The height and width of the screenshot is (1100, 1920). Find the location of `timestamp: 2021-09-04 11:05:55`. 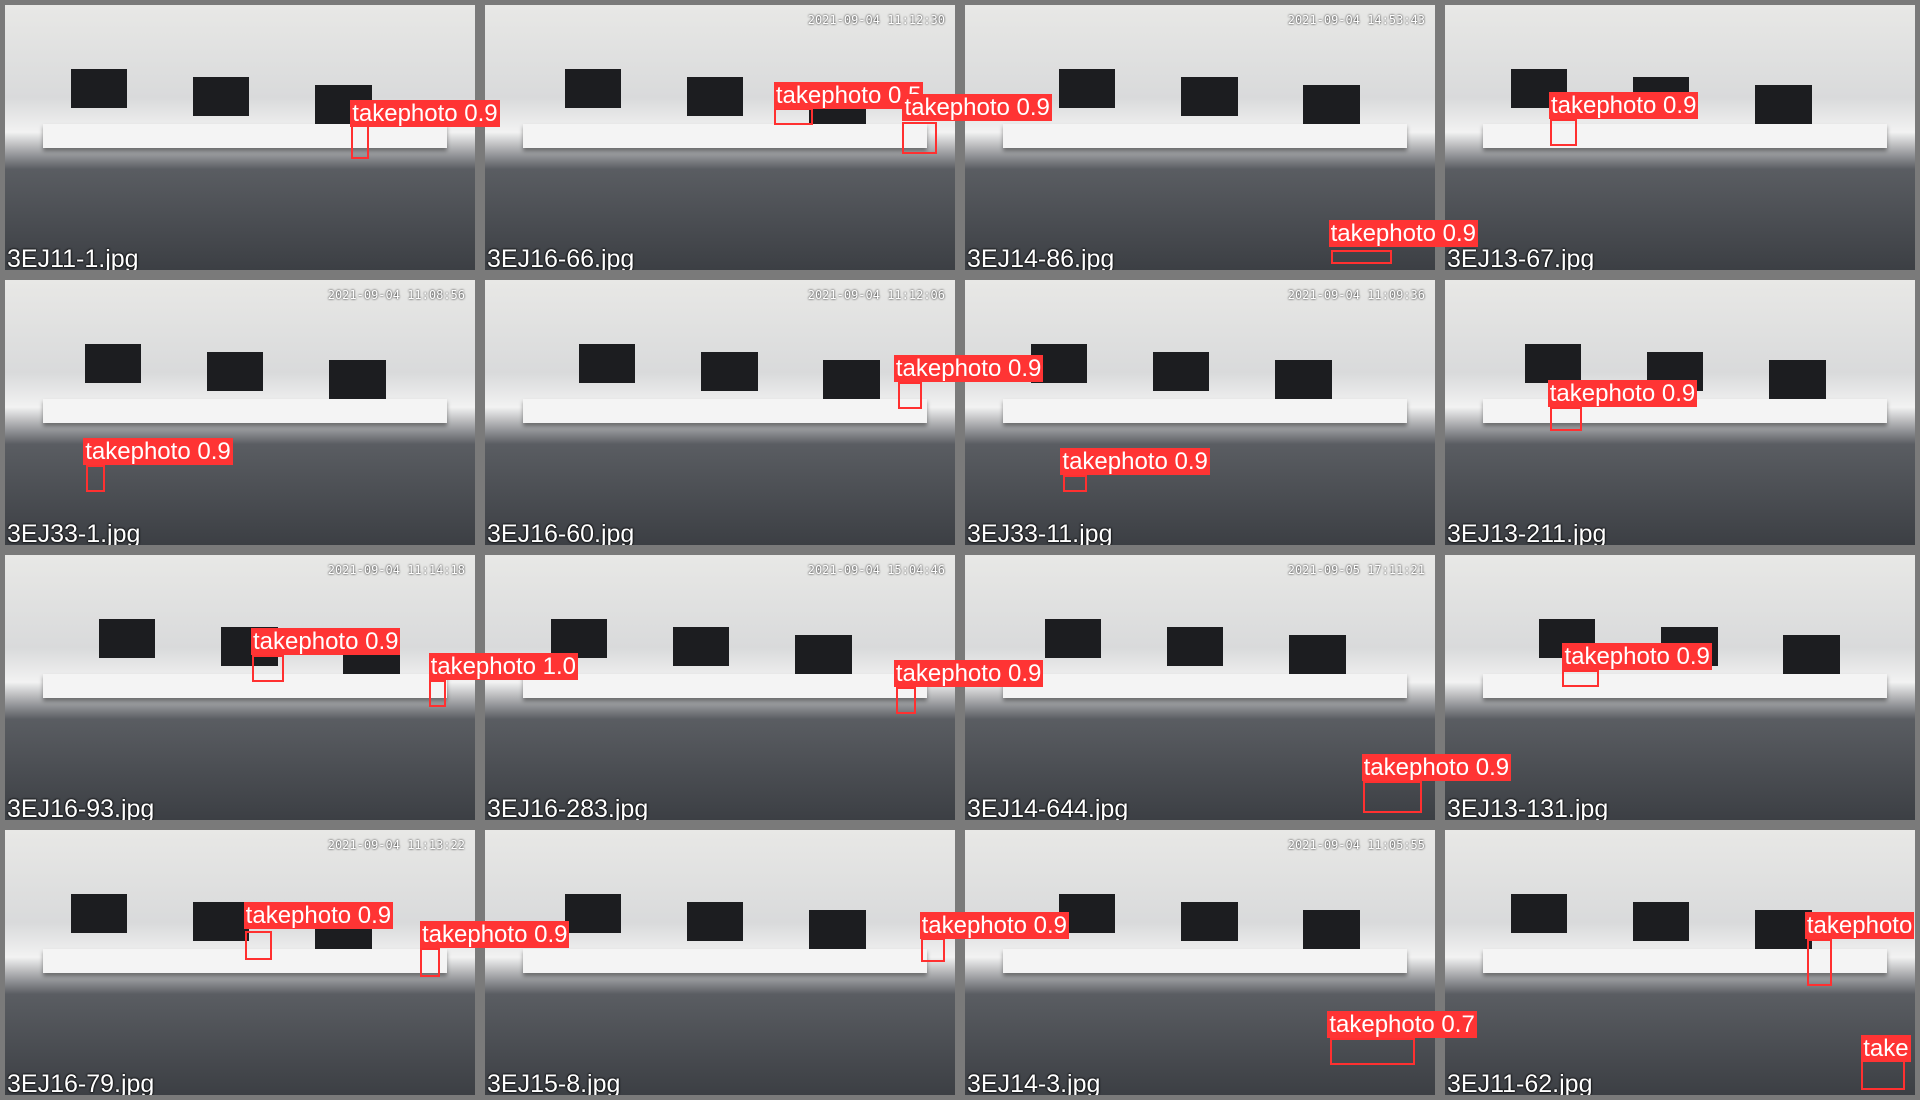

timestamp: 2021-09-04 11:05:55 is located at coordinates (1356, 845).